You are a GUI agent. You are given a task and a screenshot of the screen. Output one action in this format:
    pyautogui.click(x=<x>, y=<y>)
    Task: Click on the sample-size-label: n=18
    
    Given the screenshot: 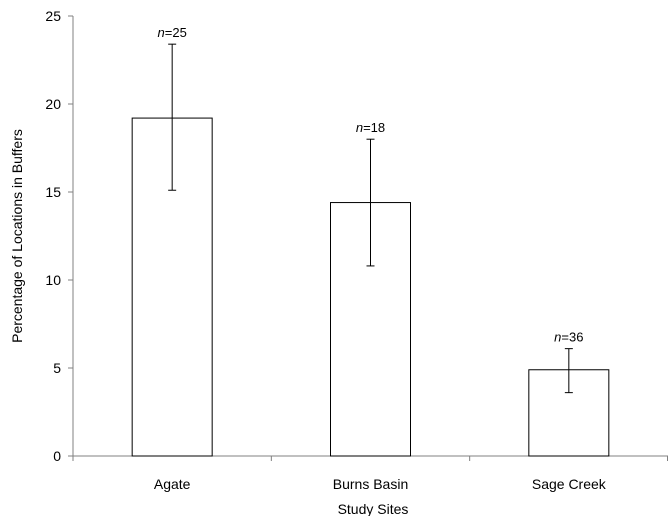 What is the action you would take?
    pyautogui.click(x=370, y=127)
    